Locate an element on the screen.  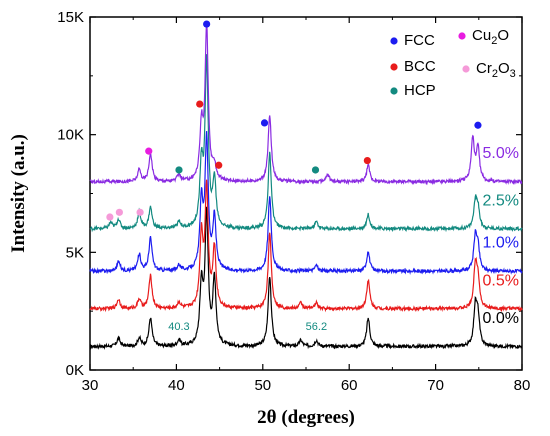
y-tick-label: 0K is located at coordinates (75, 370).